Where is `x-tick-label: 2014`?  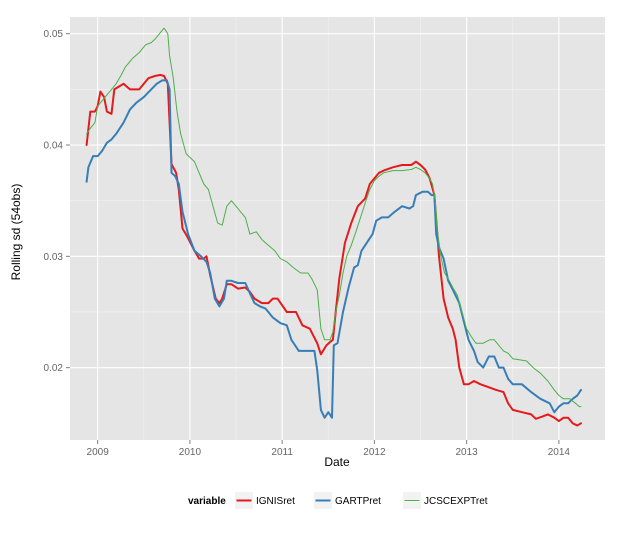 x-tick-label: 2014 is located at coordinates (559, 452).